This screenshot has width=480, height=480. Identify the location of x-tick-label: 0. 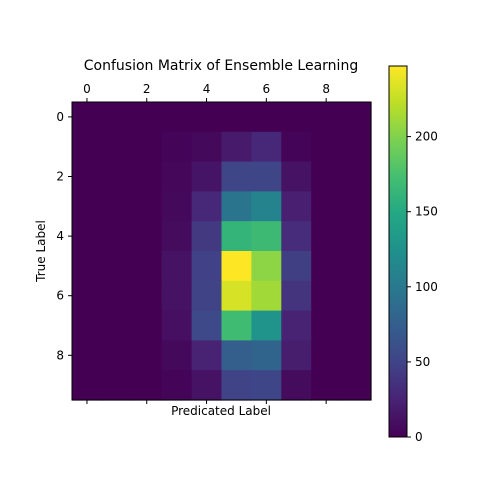
(87, 89).